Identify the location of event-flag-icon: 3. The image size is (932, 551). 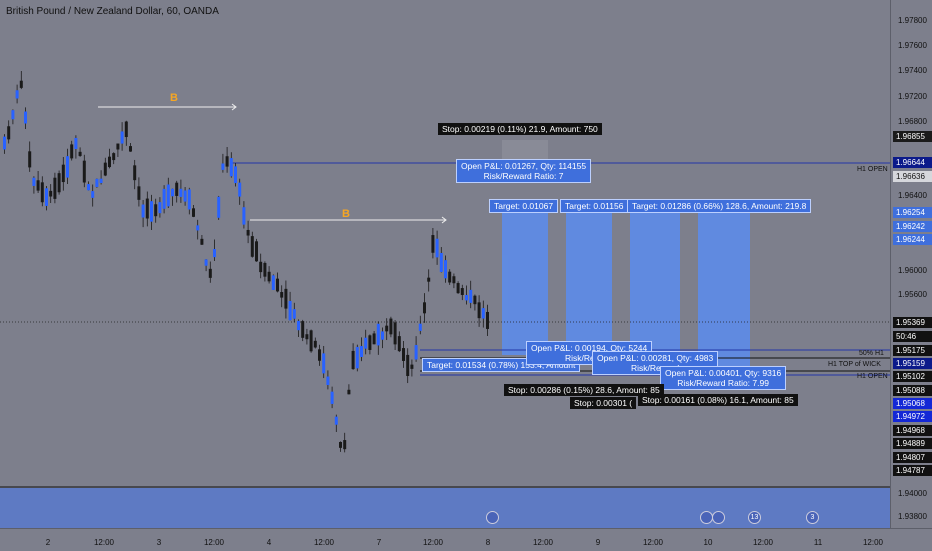
(812, 517).